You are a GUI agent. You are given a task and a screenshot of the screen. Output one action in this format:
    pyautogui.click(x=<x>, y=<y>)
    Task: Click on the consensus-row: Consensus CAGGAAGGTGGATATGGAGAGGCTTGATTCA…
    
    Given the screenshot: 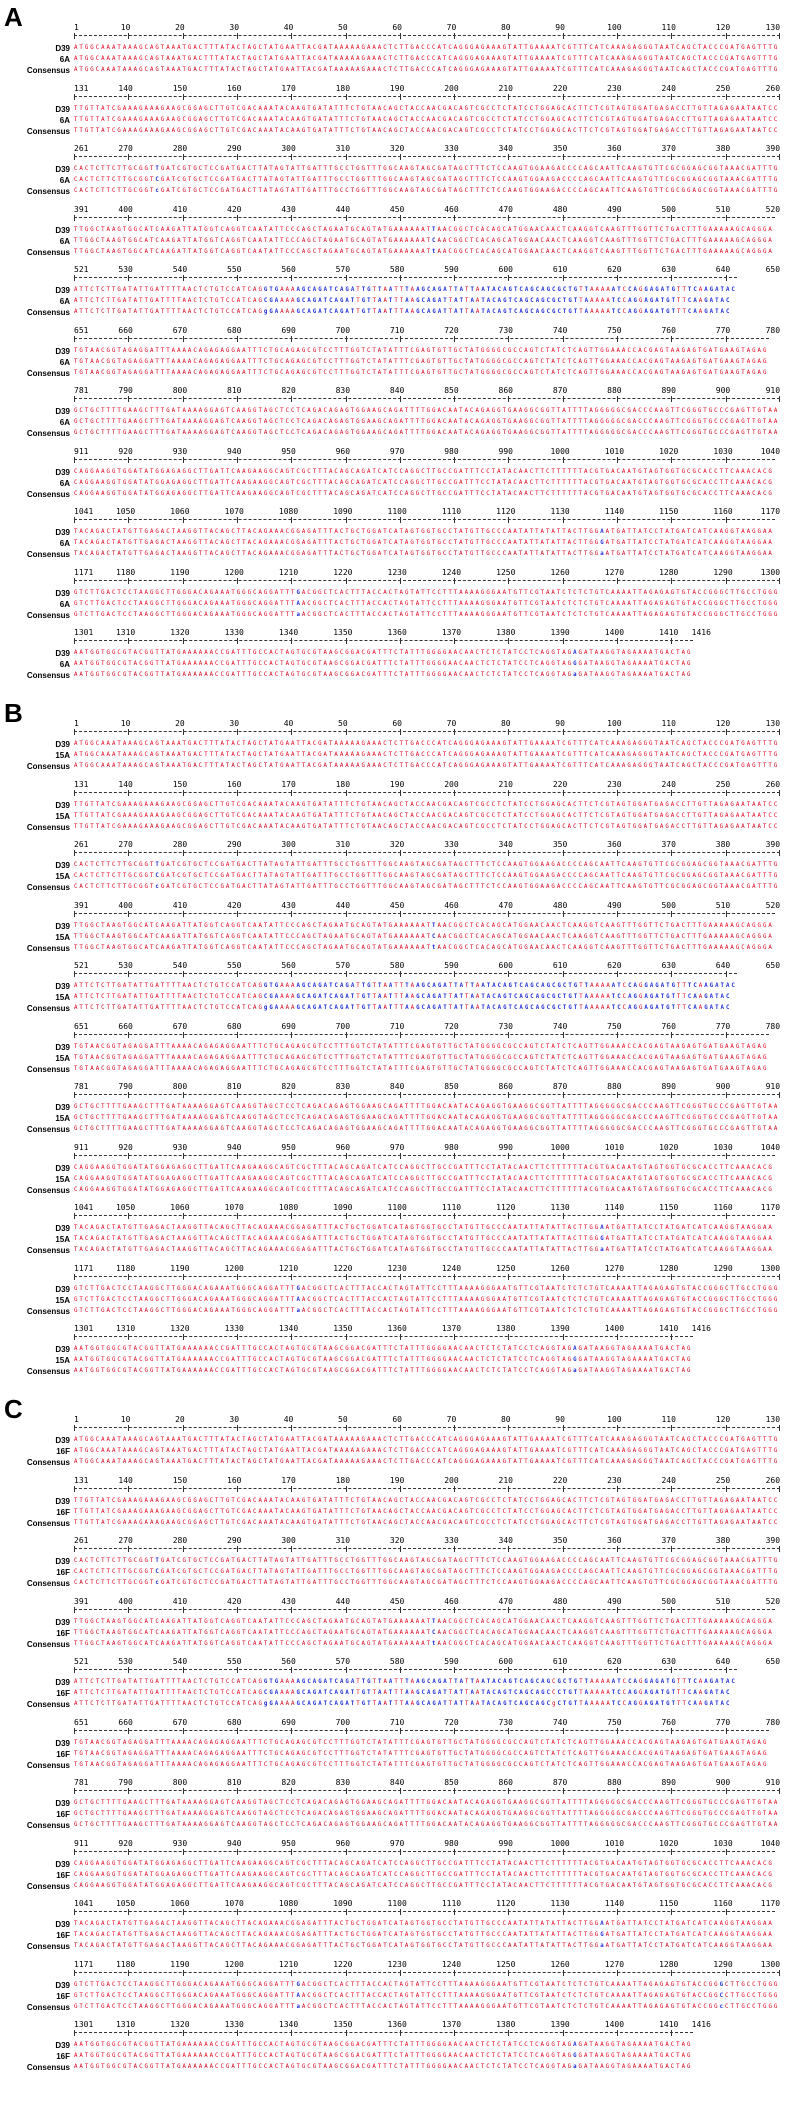 What is the action you would take?
    pyautogui.click(x=393, y=1886)
    